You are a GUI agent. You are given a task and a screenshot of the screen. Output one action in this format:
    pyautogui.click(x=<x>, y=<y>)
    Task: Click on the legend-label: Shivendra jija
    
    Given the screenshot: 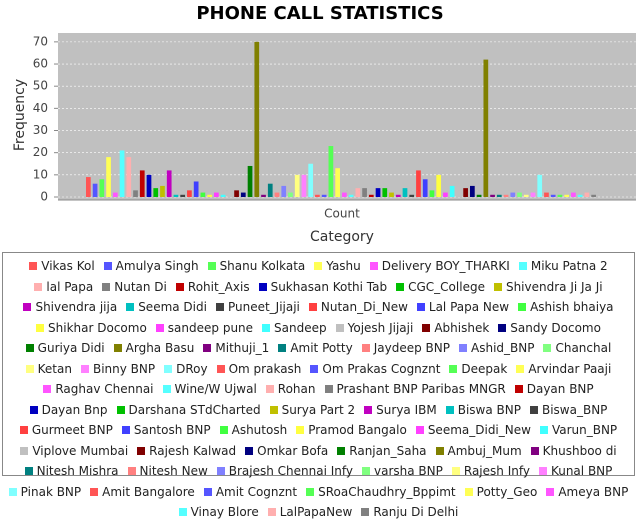 What is the action you would take?
    pyautogui.click(x=76, y=307)
    